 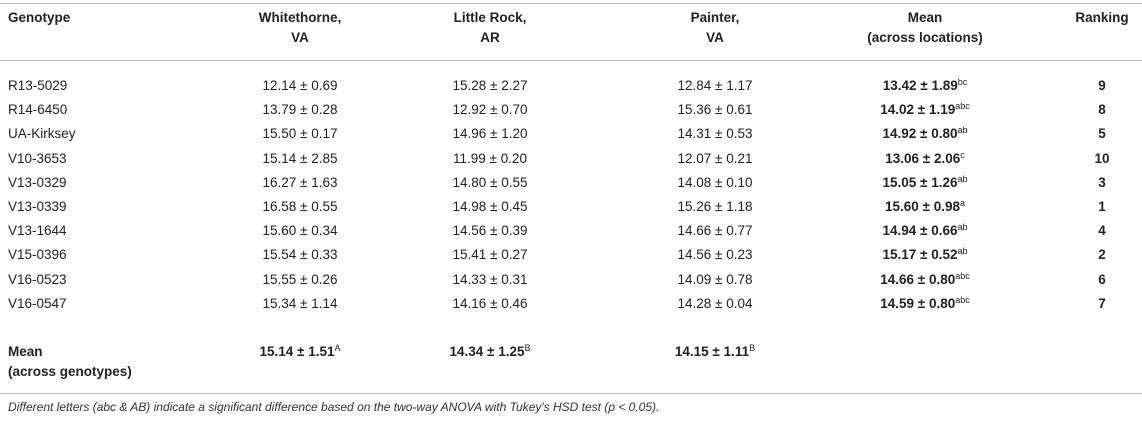 I want to click on header-line: Little Rock,, so click(x=490, y=17).